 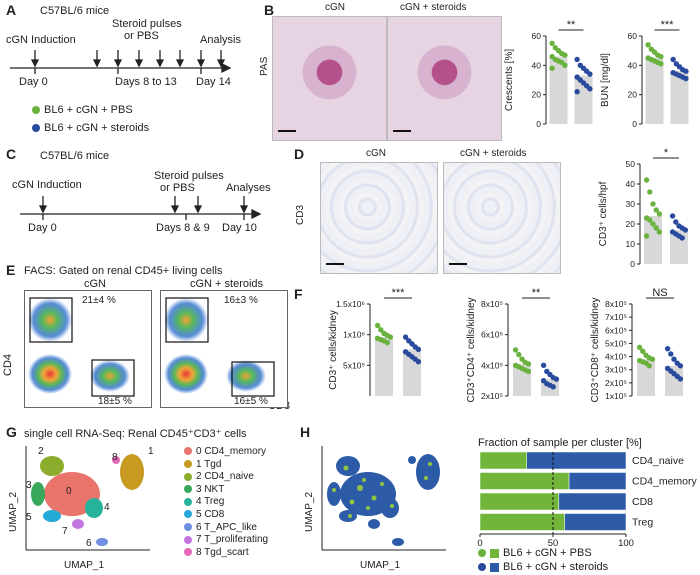 What do you see at coordinates (383, 498) in the screenshot?
I see `umap-sample-plot` at bounding box center [383, 498].